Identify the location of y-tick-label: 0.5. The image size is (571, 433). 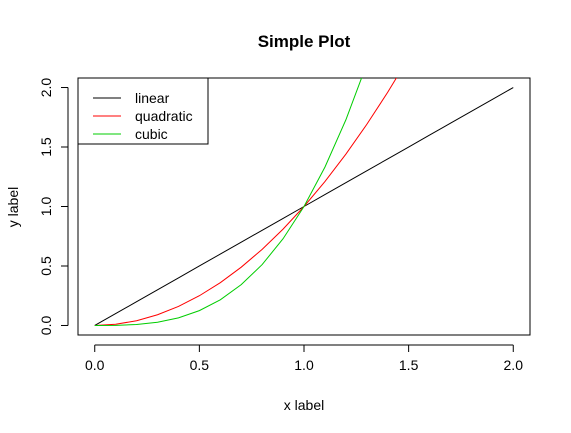
(46, 266).